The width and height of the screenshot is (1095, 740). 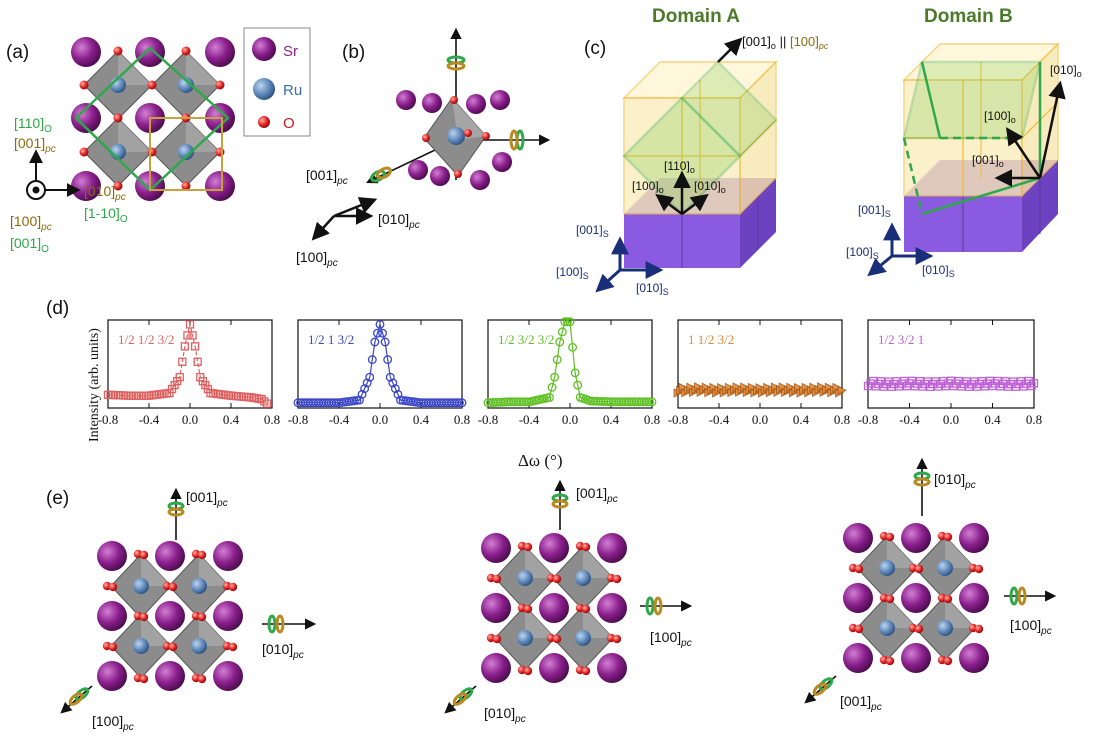 What do you see at coordinates (540, 460) in the screenshot?
I see `x-axis-label: Δω (°)` at bounding box center [540, 460].